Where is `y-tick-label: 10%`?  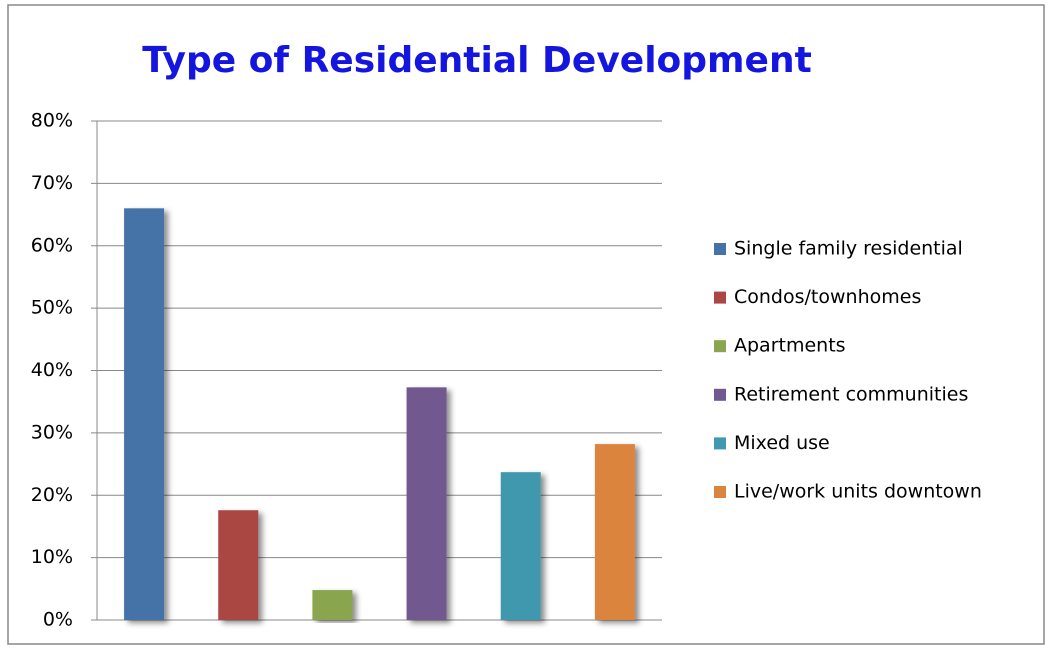 y-tick-label: 10% is located at coordinates (52, 557).